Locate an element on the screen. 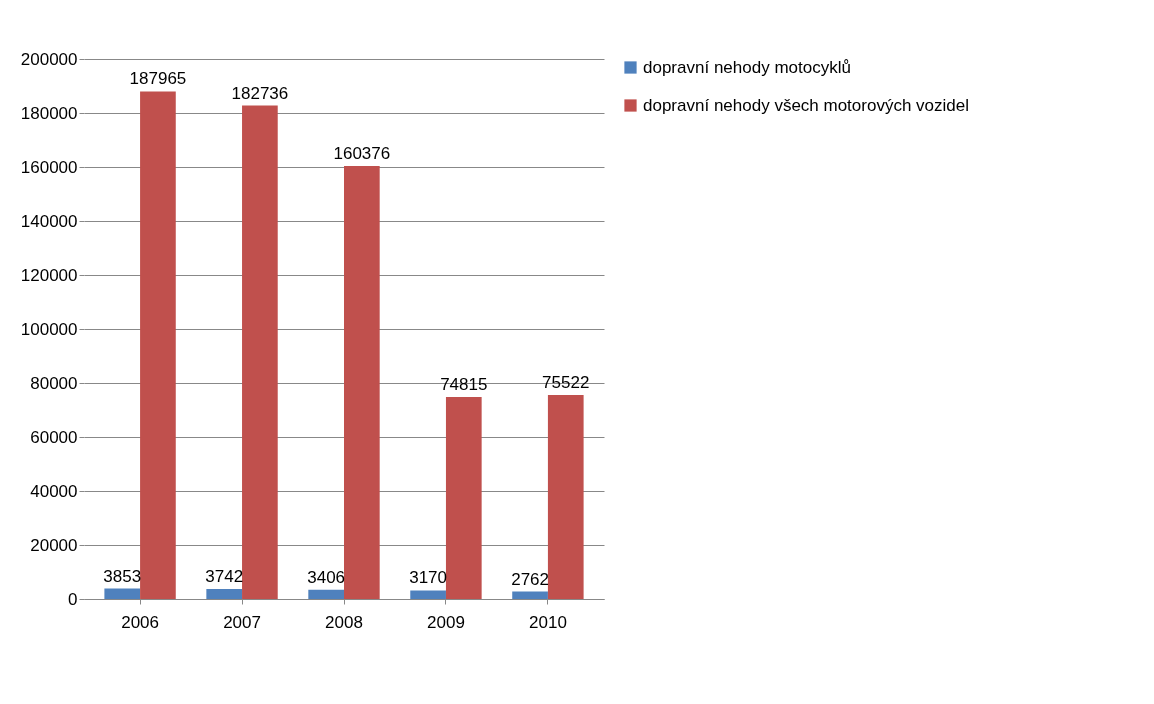 The image size is (1154, 704). x-tick-label: 2010 is located at coordinates (548, 622).